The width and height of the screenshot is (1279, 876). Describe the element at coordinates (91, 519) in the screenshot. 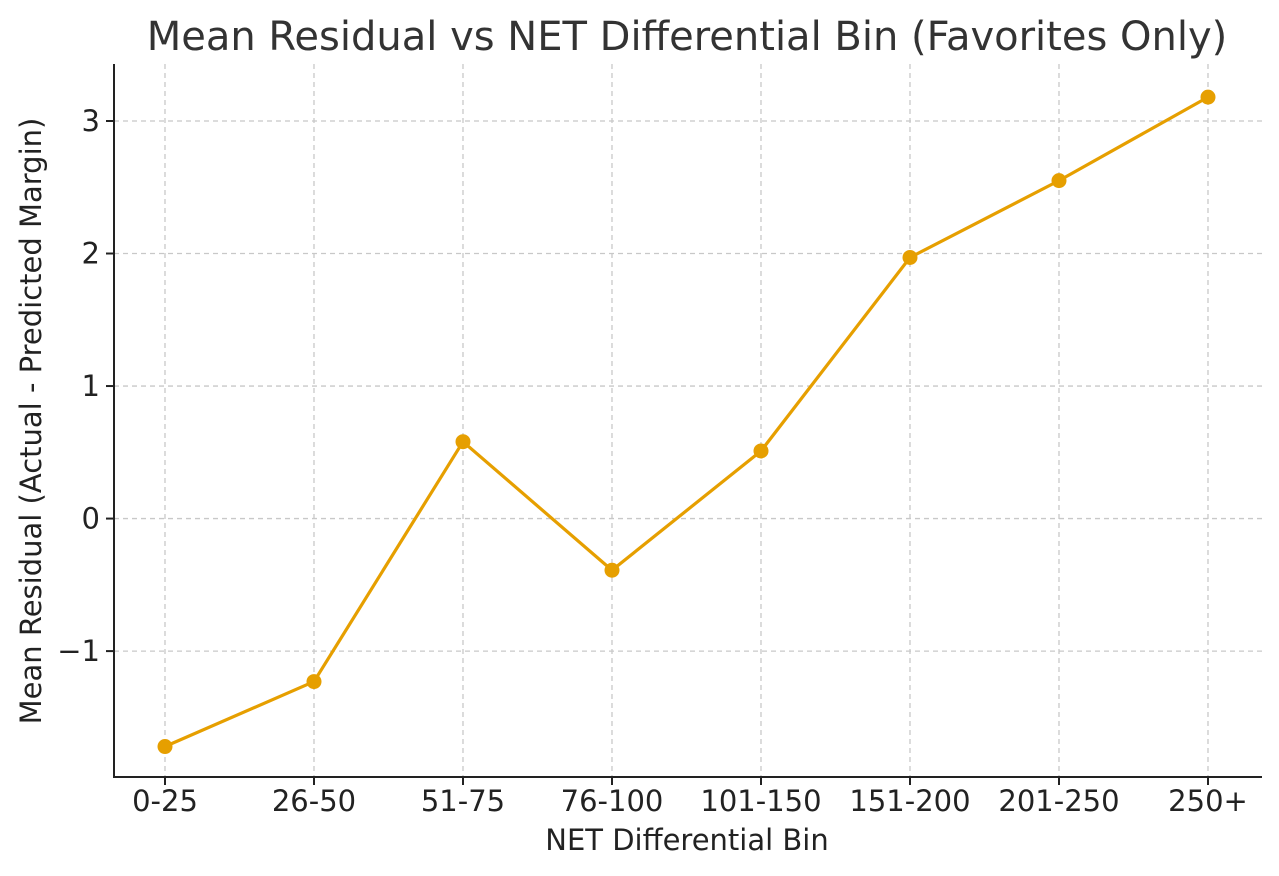

I see `y-tick-label: 0` at that location.